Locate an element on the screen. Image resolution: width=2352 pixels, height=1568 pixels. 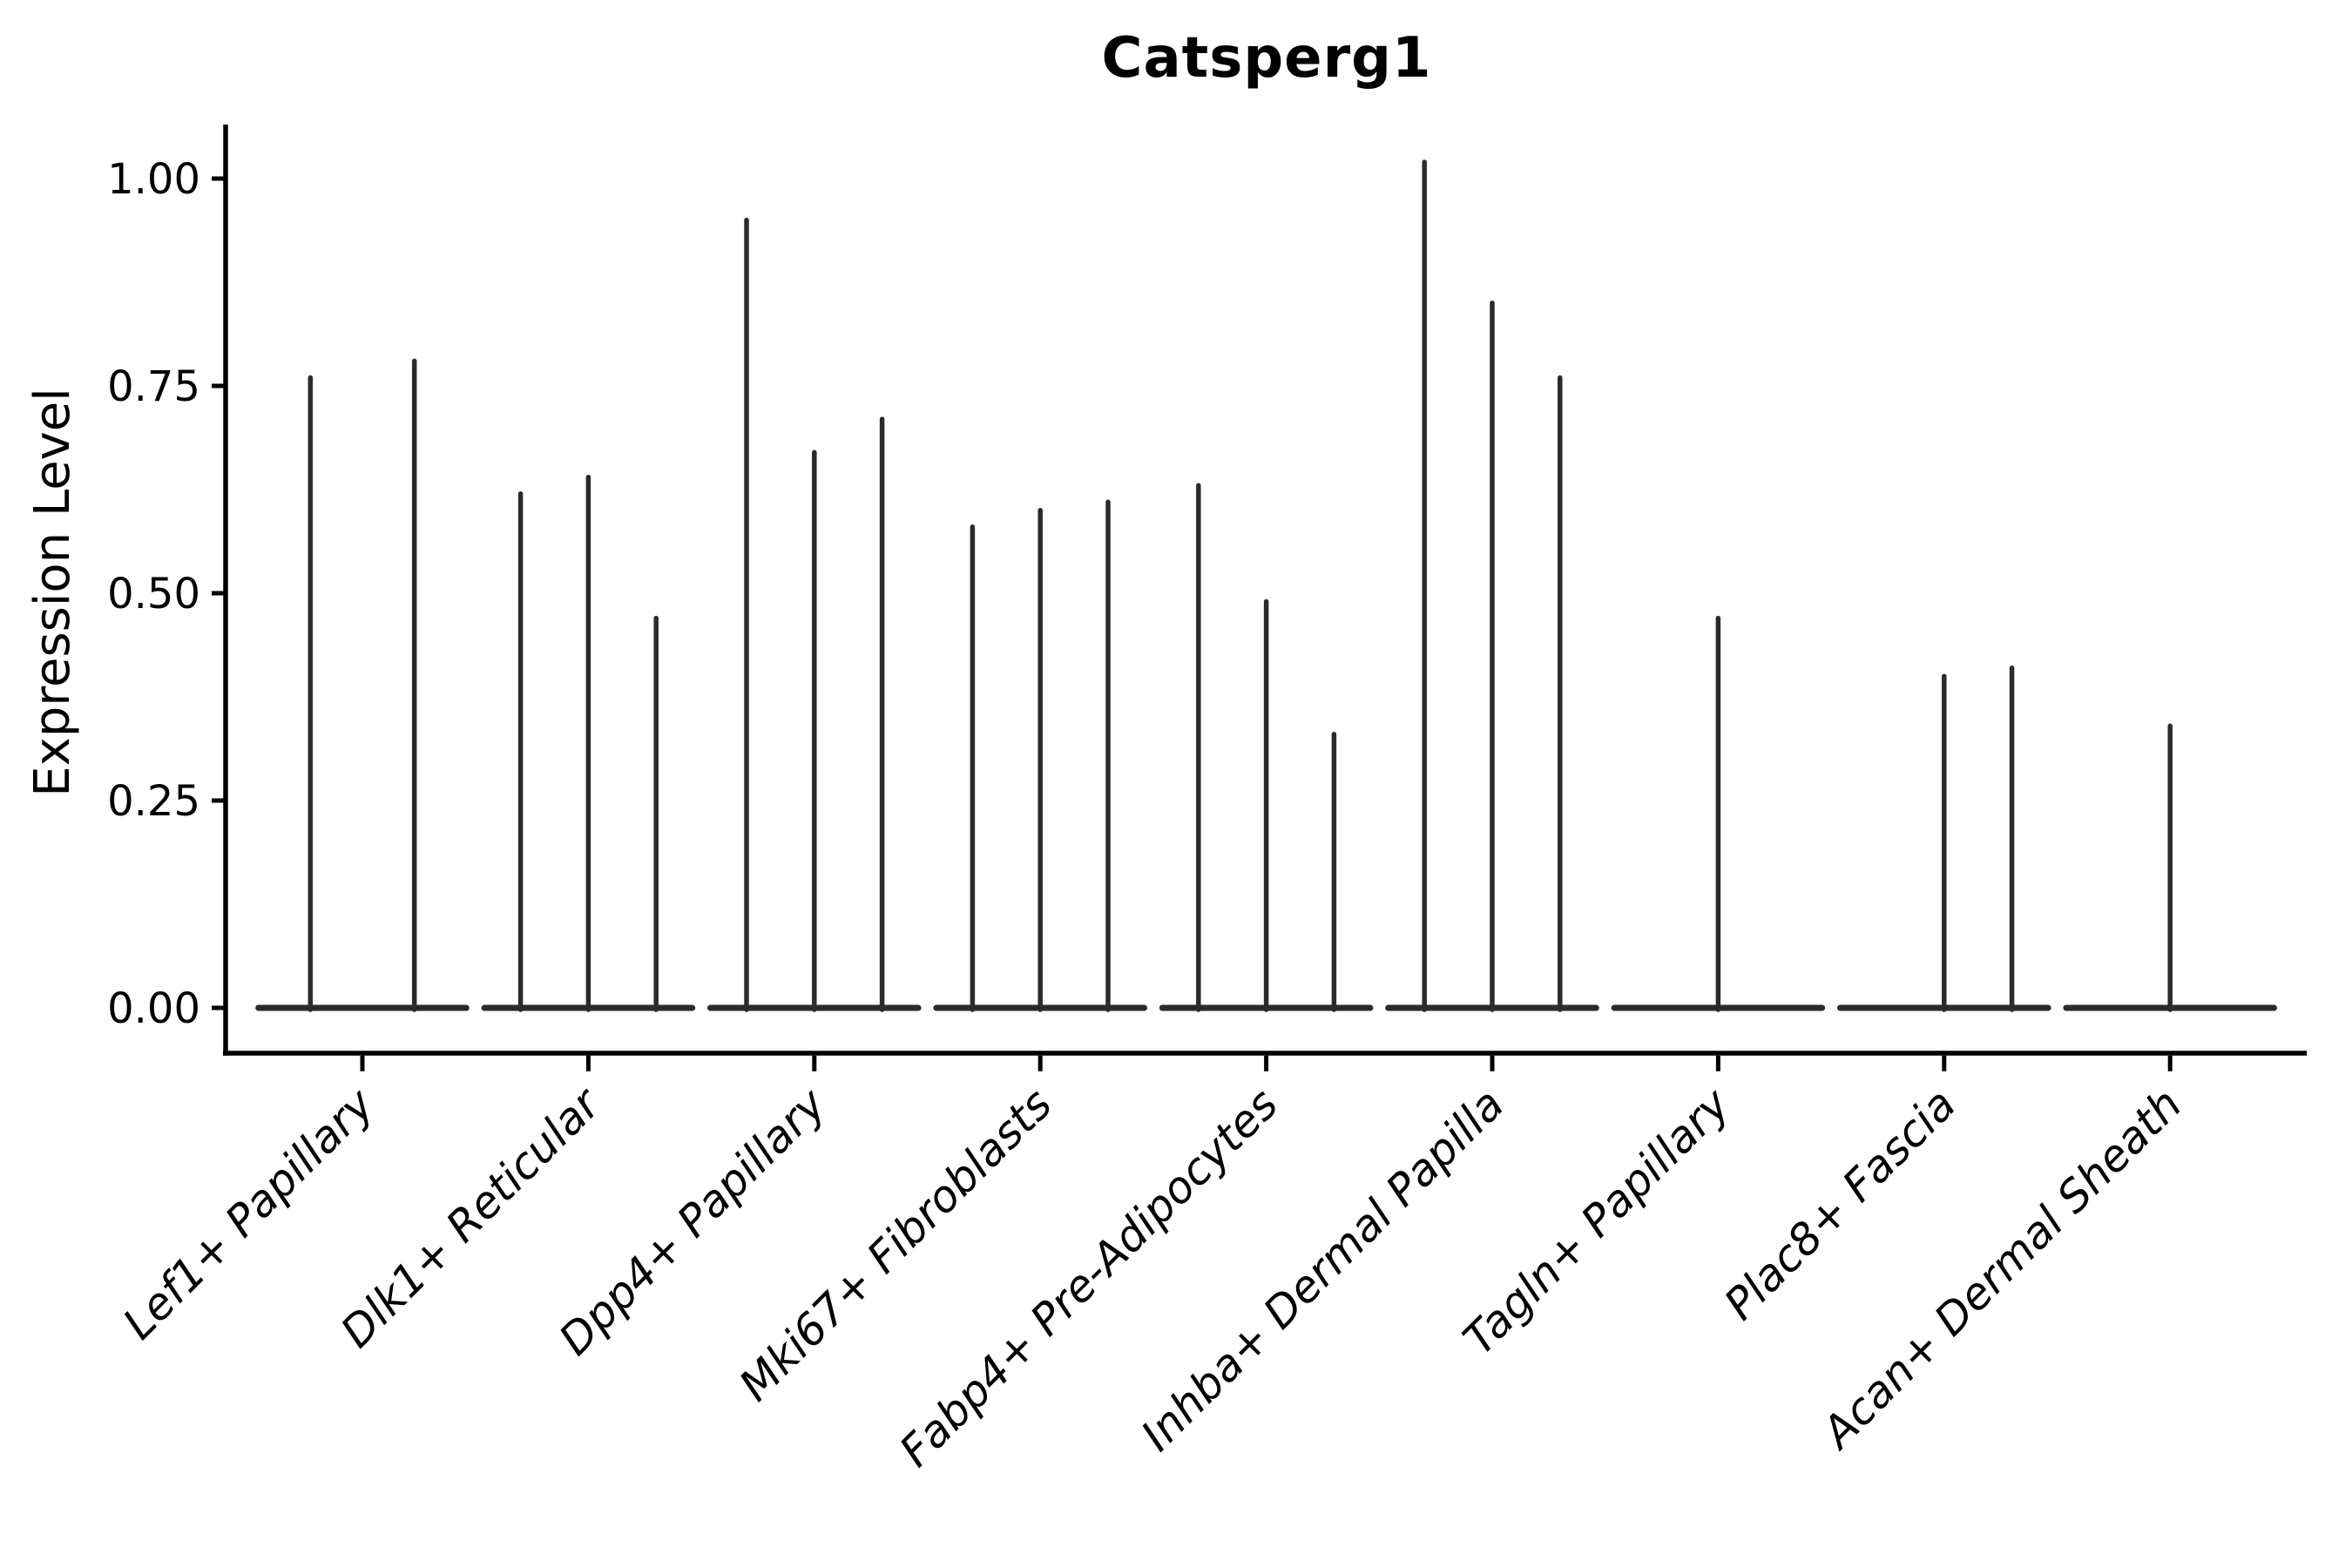
y-tick-label: 0.25 is located at coordinates (153, 801).